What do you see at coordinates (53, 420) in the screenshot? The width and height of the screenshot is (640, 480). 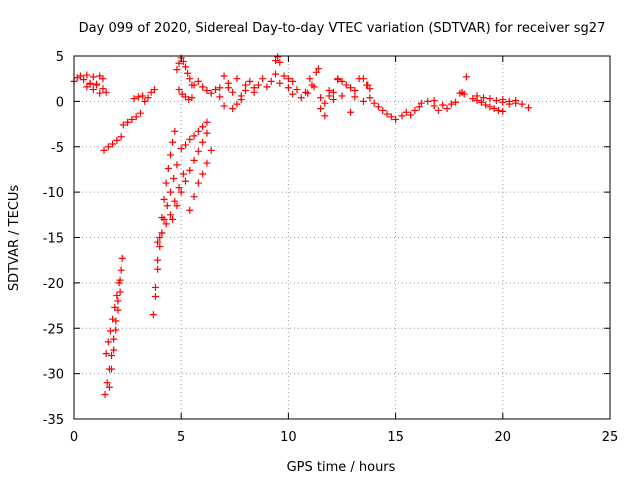 I see `y-tick-label: -35` at bounding box center [53, 420].